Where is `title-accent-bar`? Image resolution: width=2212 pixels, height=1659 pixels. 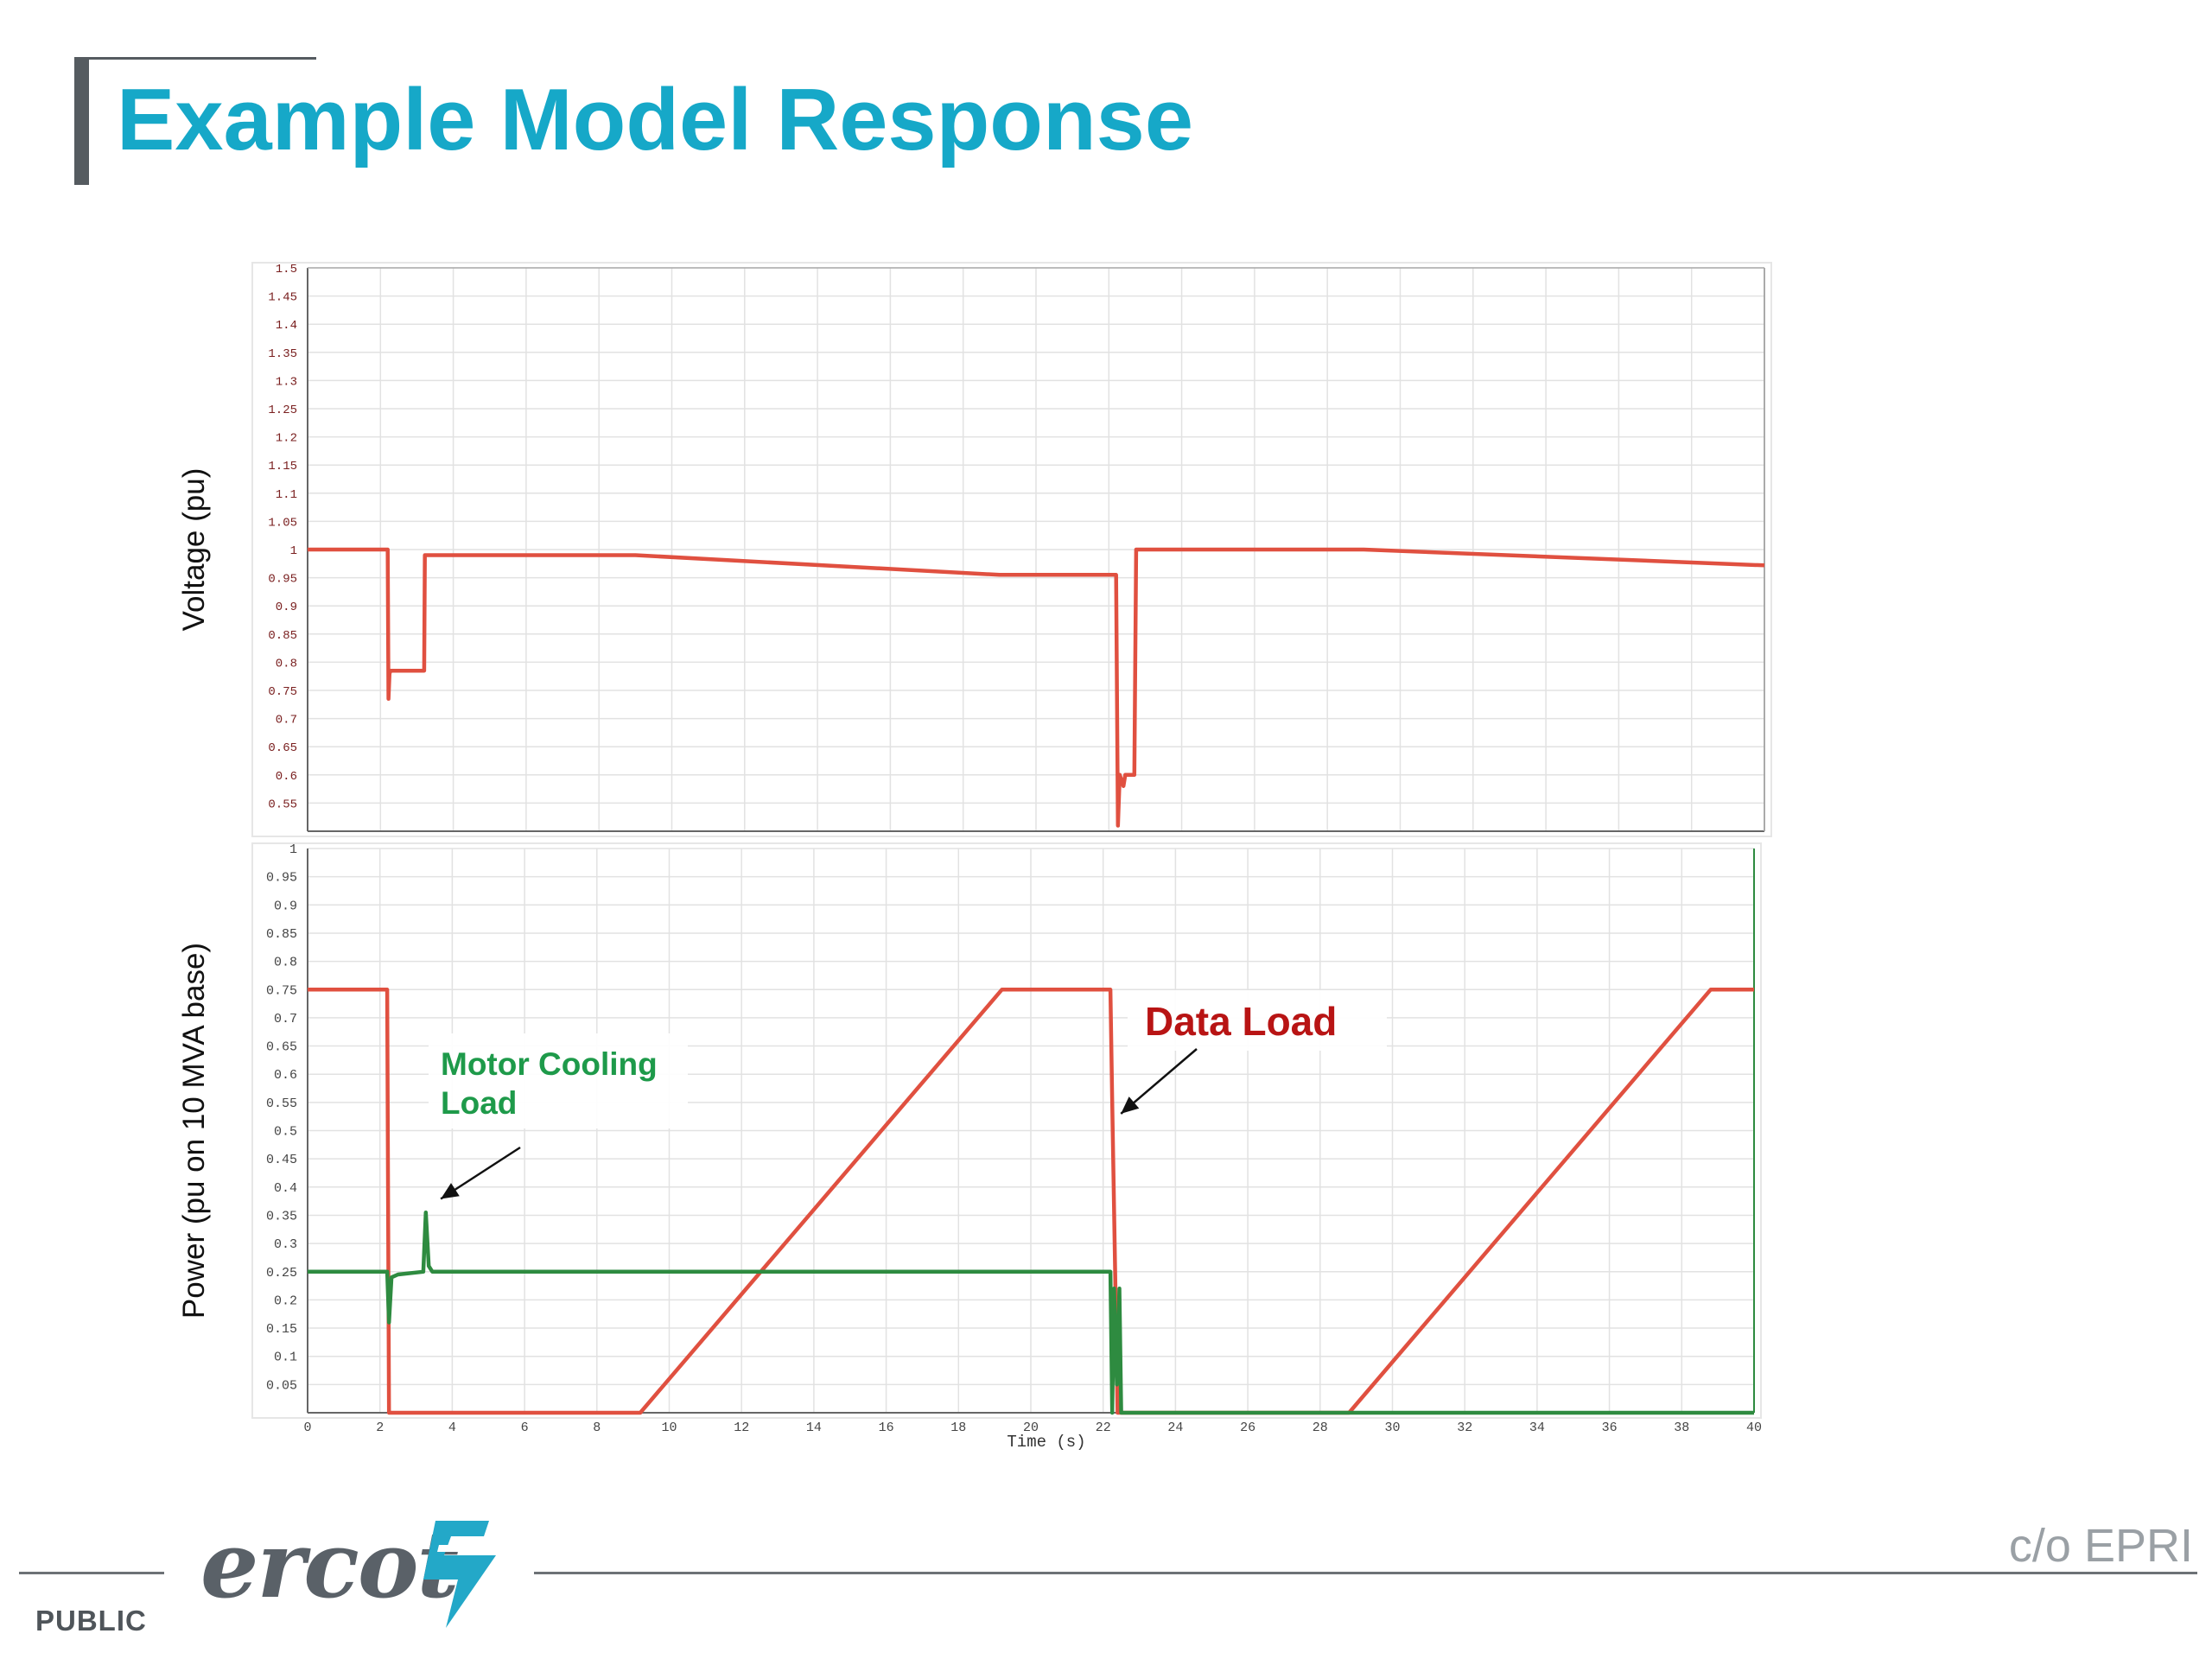 title-accent-bar is located at coordinates (81, 121).